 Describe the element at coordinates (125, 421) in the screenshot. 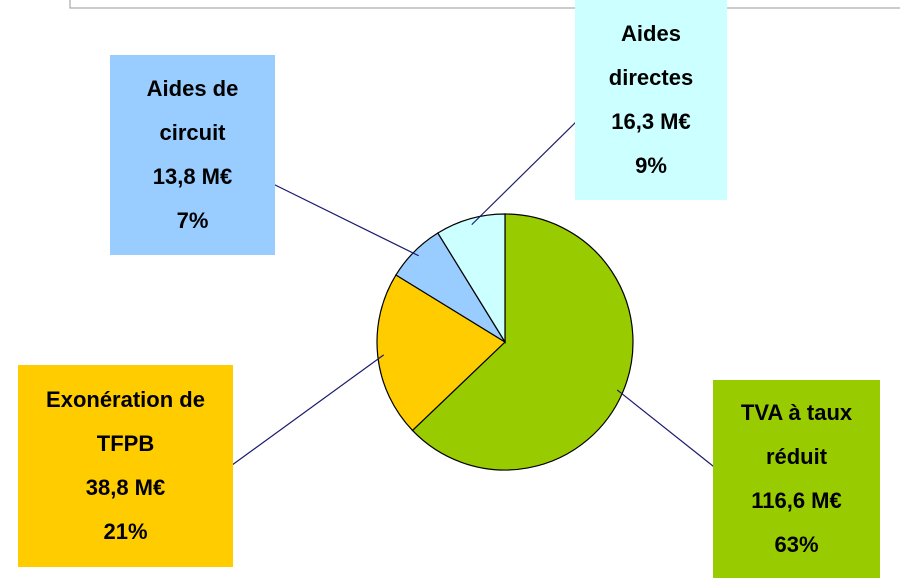

I see `category-label: Exonération de TFPB` at that location.